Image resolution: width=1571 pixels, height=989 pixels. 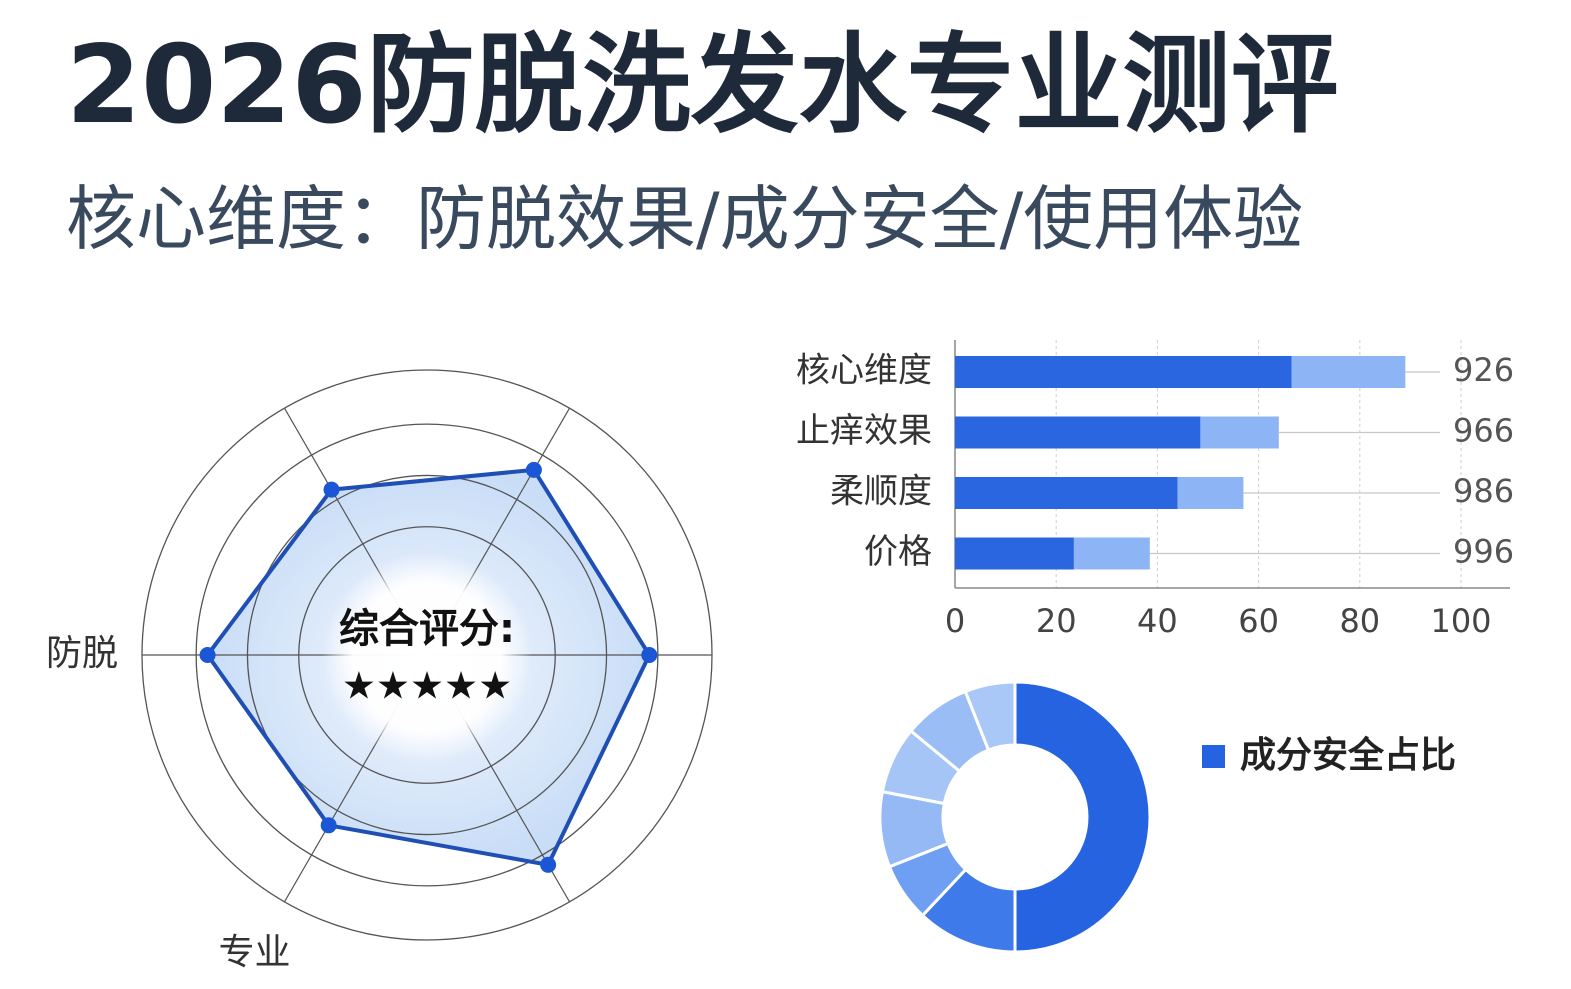 I want to click on score-label: 986, so click(x=1483, y=491).